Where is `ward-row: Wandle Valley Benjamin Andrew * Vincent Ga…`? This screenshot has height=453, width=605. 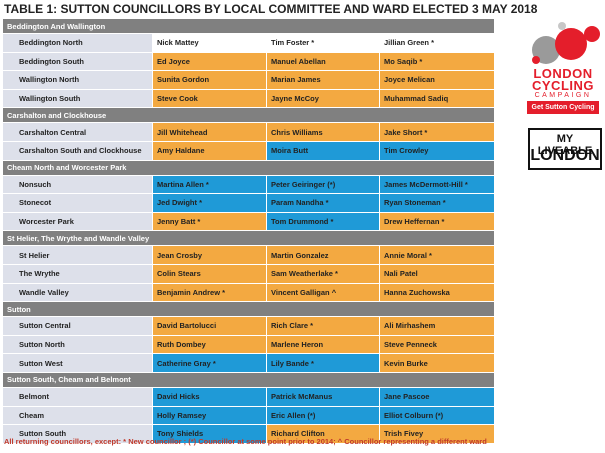 ward-row: Wandle Valley Benjamin Andrew * Vincent Ga… is located at coordinates (249, 292).